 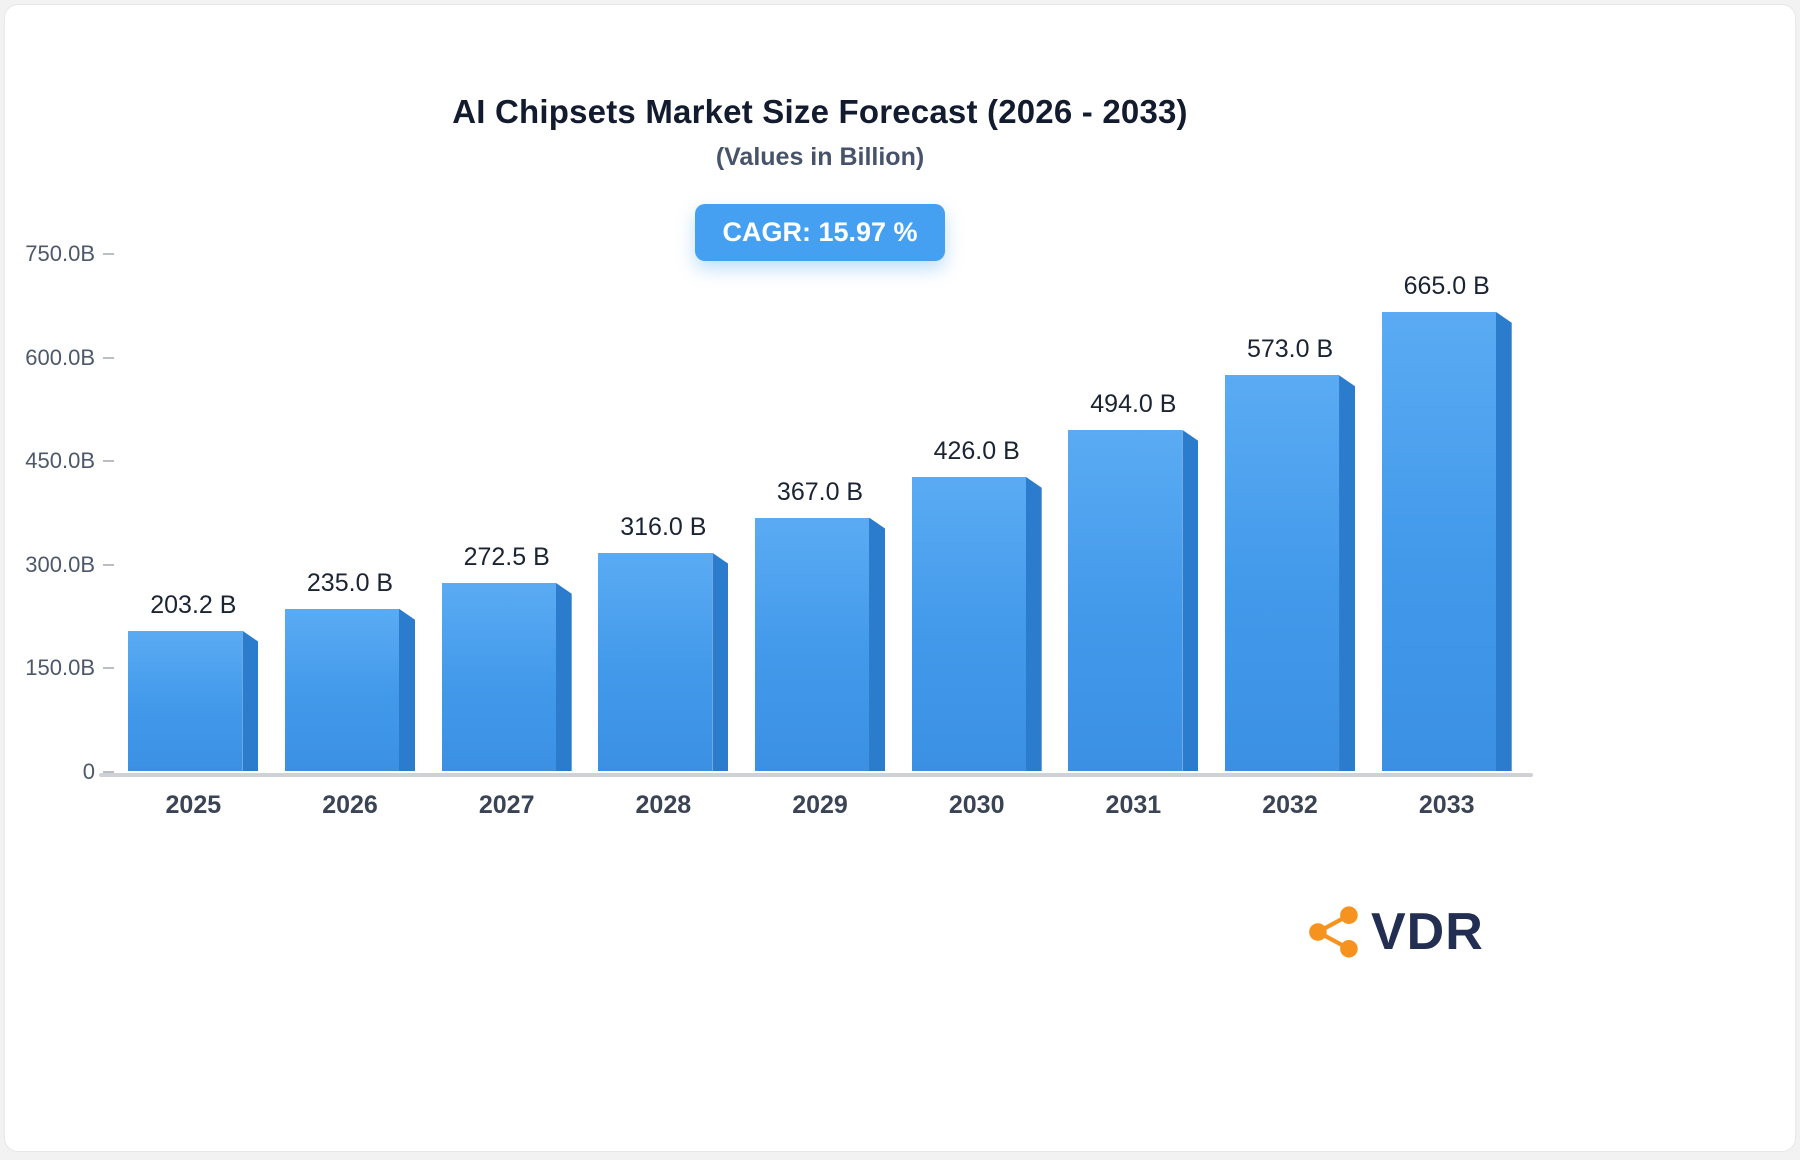 I want to click on x-axis-label: 2025, so click(x=193, y=805).